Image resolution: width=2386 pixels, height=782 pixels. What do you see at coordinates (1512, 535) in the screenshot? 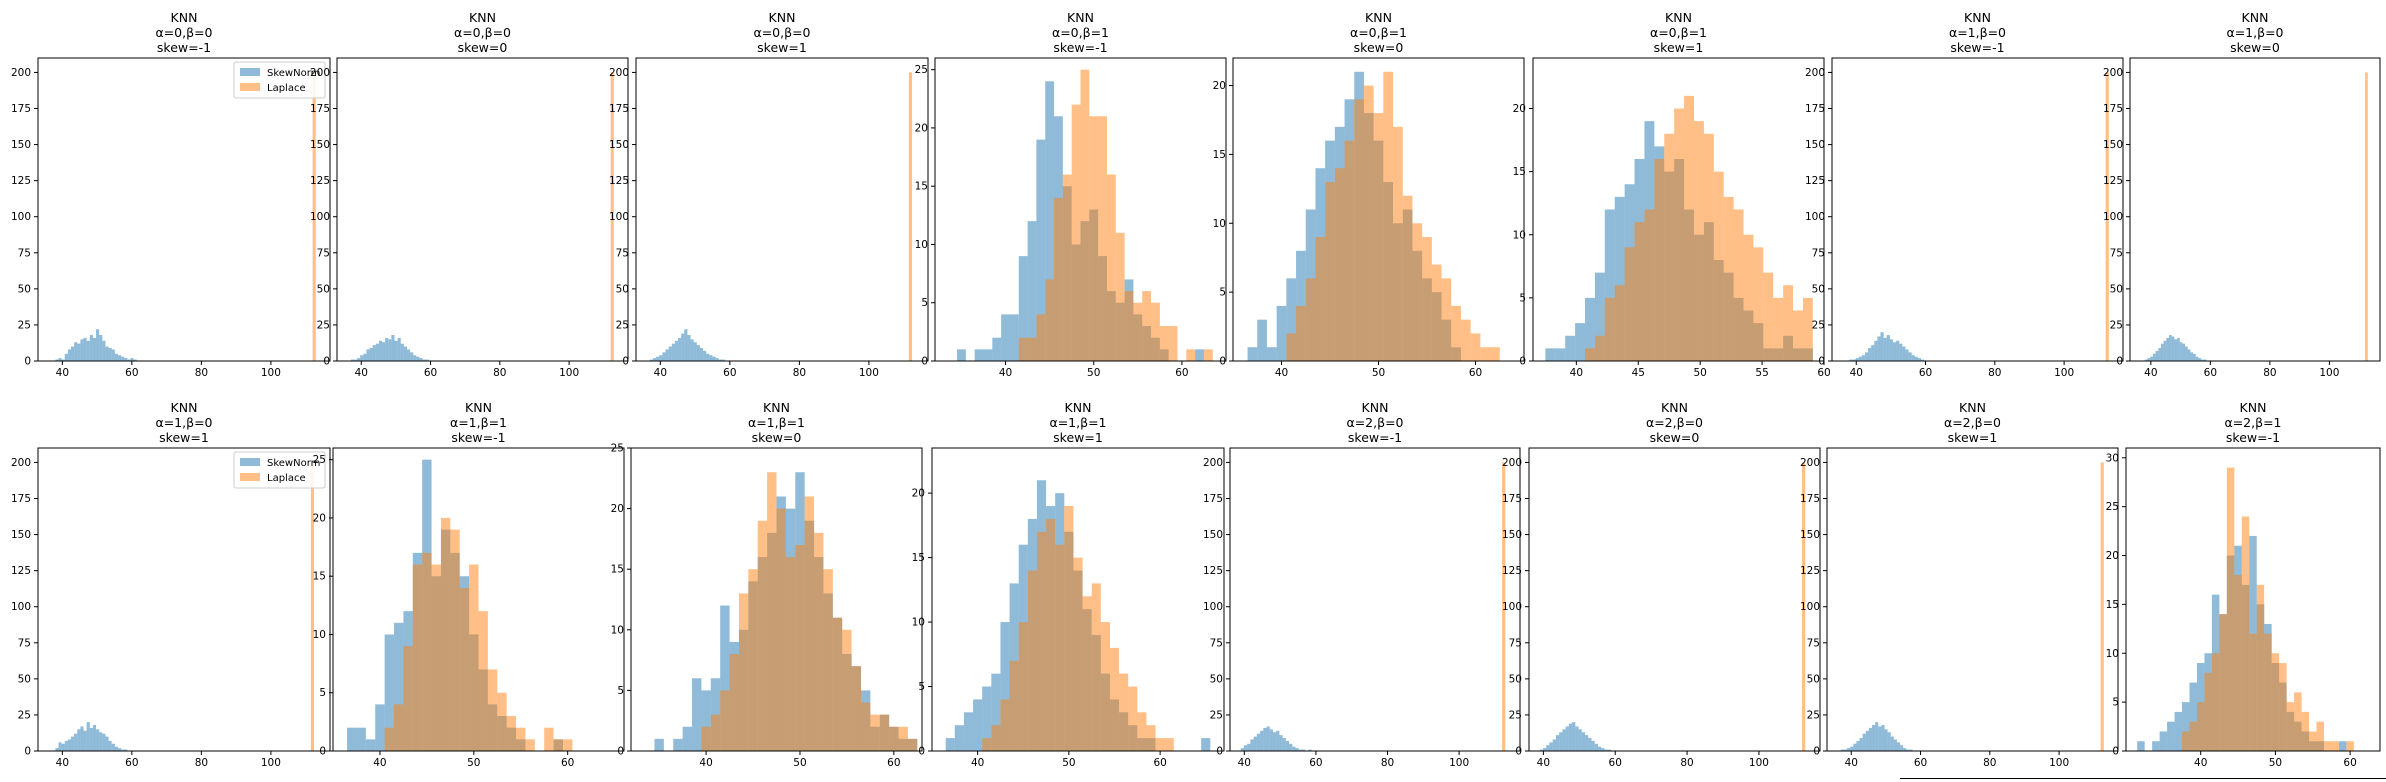
I see `y-tick-label: 150` at bounding box center [1512, 535].